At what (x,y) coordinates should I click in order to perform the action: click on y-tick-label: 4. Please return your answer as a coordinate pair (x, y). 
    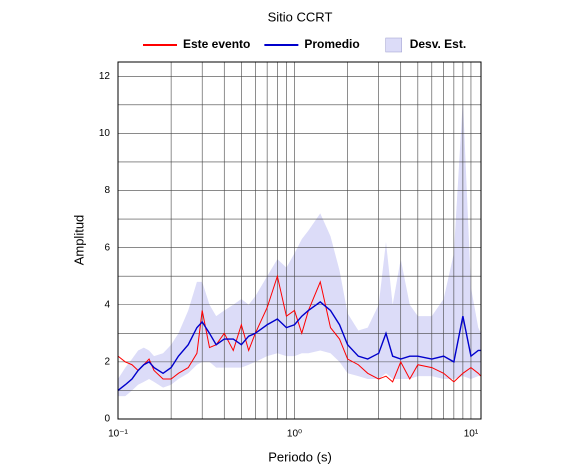
    Looking at the image, I should click on (107, 304).